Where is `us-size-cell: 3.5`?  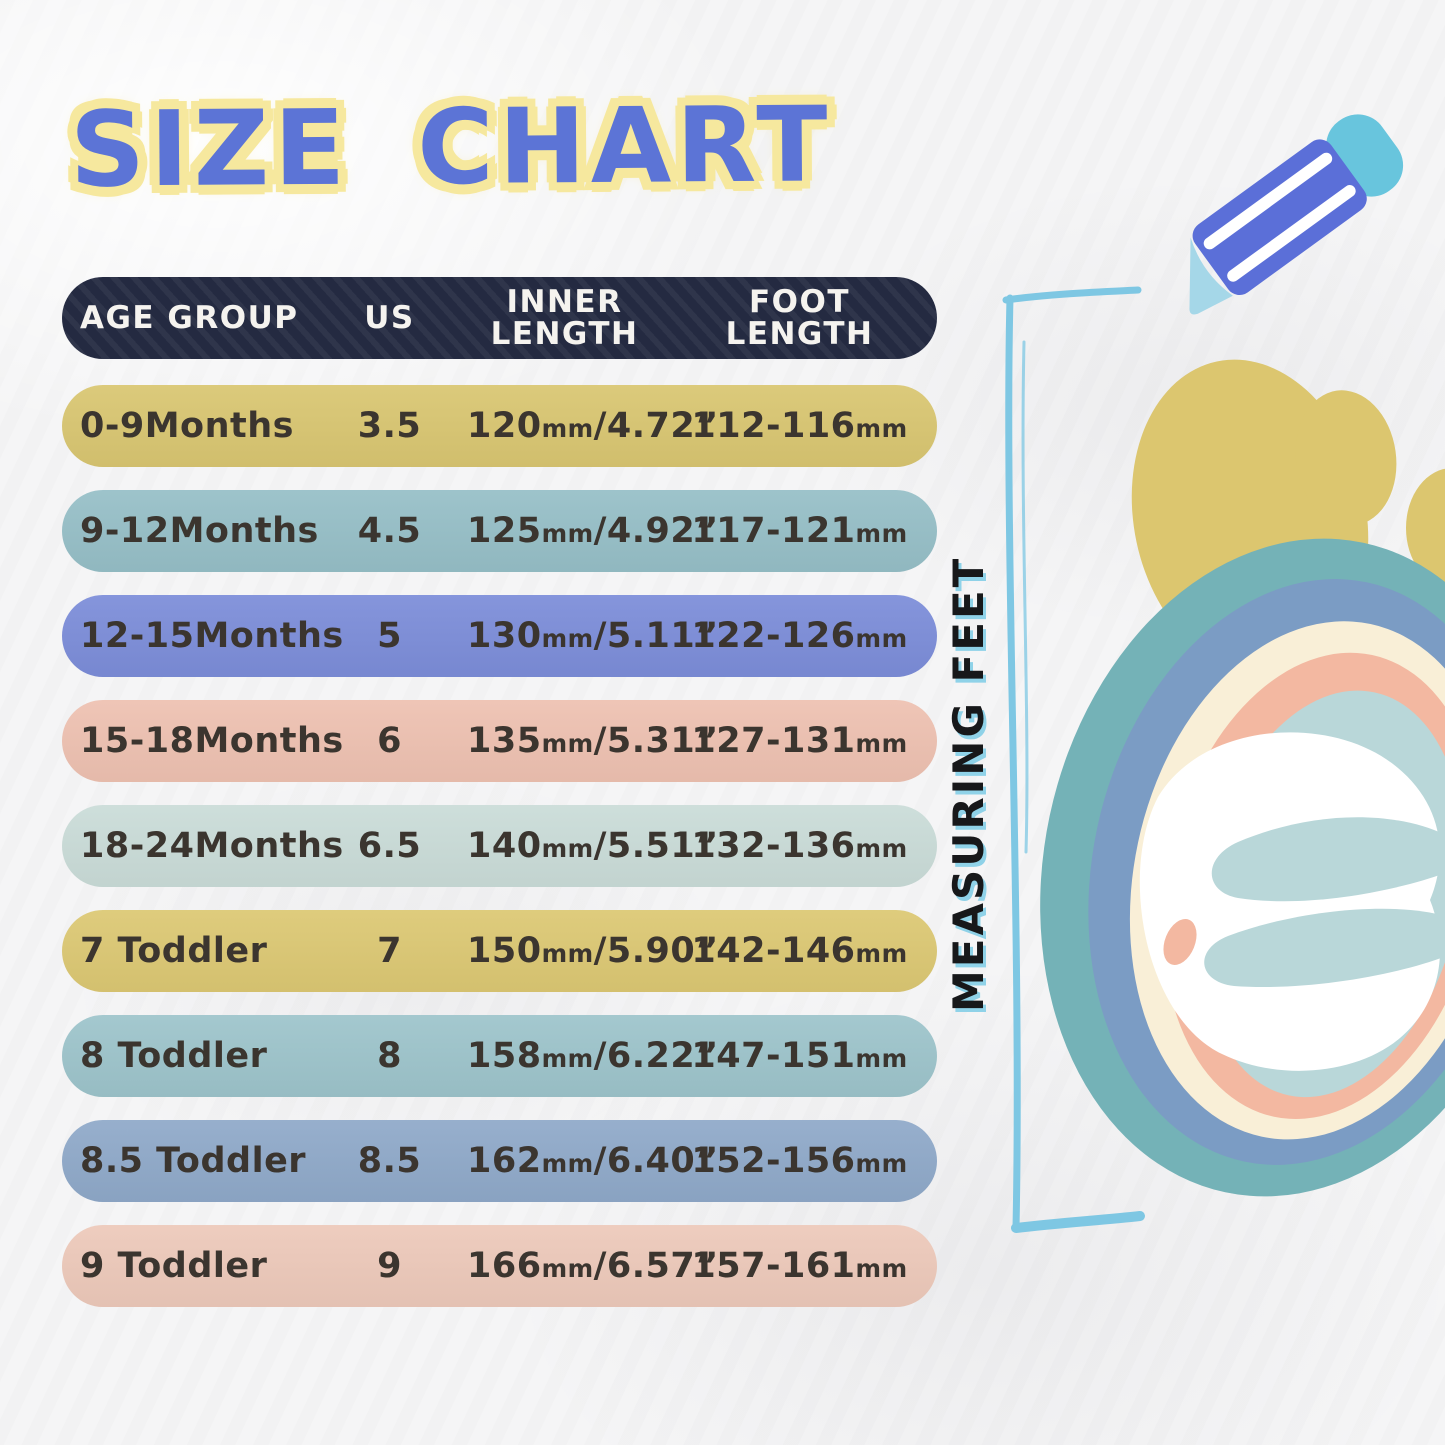 us-size-cell: 3.5 is located at coordinates (389, 426).